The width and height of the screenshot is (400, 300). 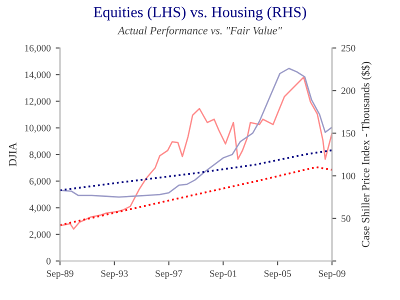 I want to click on y-tick-label: 8,000, so click(x=40, y=155).